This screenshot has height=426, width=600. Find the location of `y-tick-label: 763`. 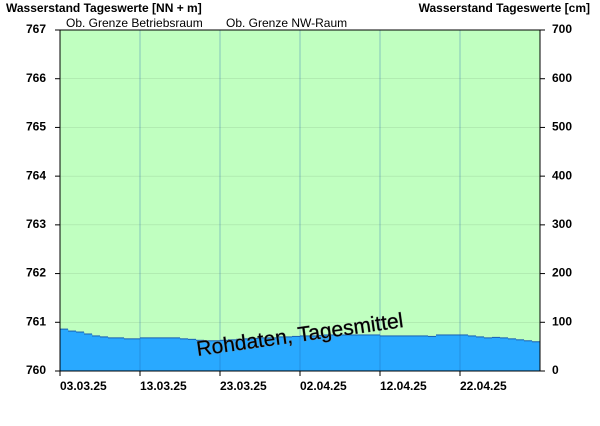

y-tick-label: 763 is located at coordinates (36, 224).